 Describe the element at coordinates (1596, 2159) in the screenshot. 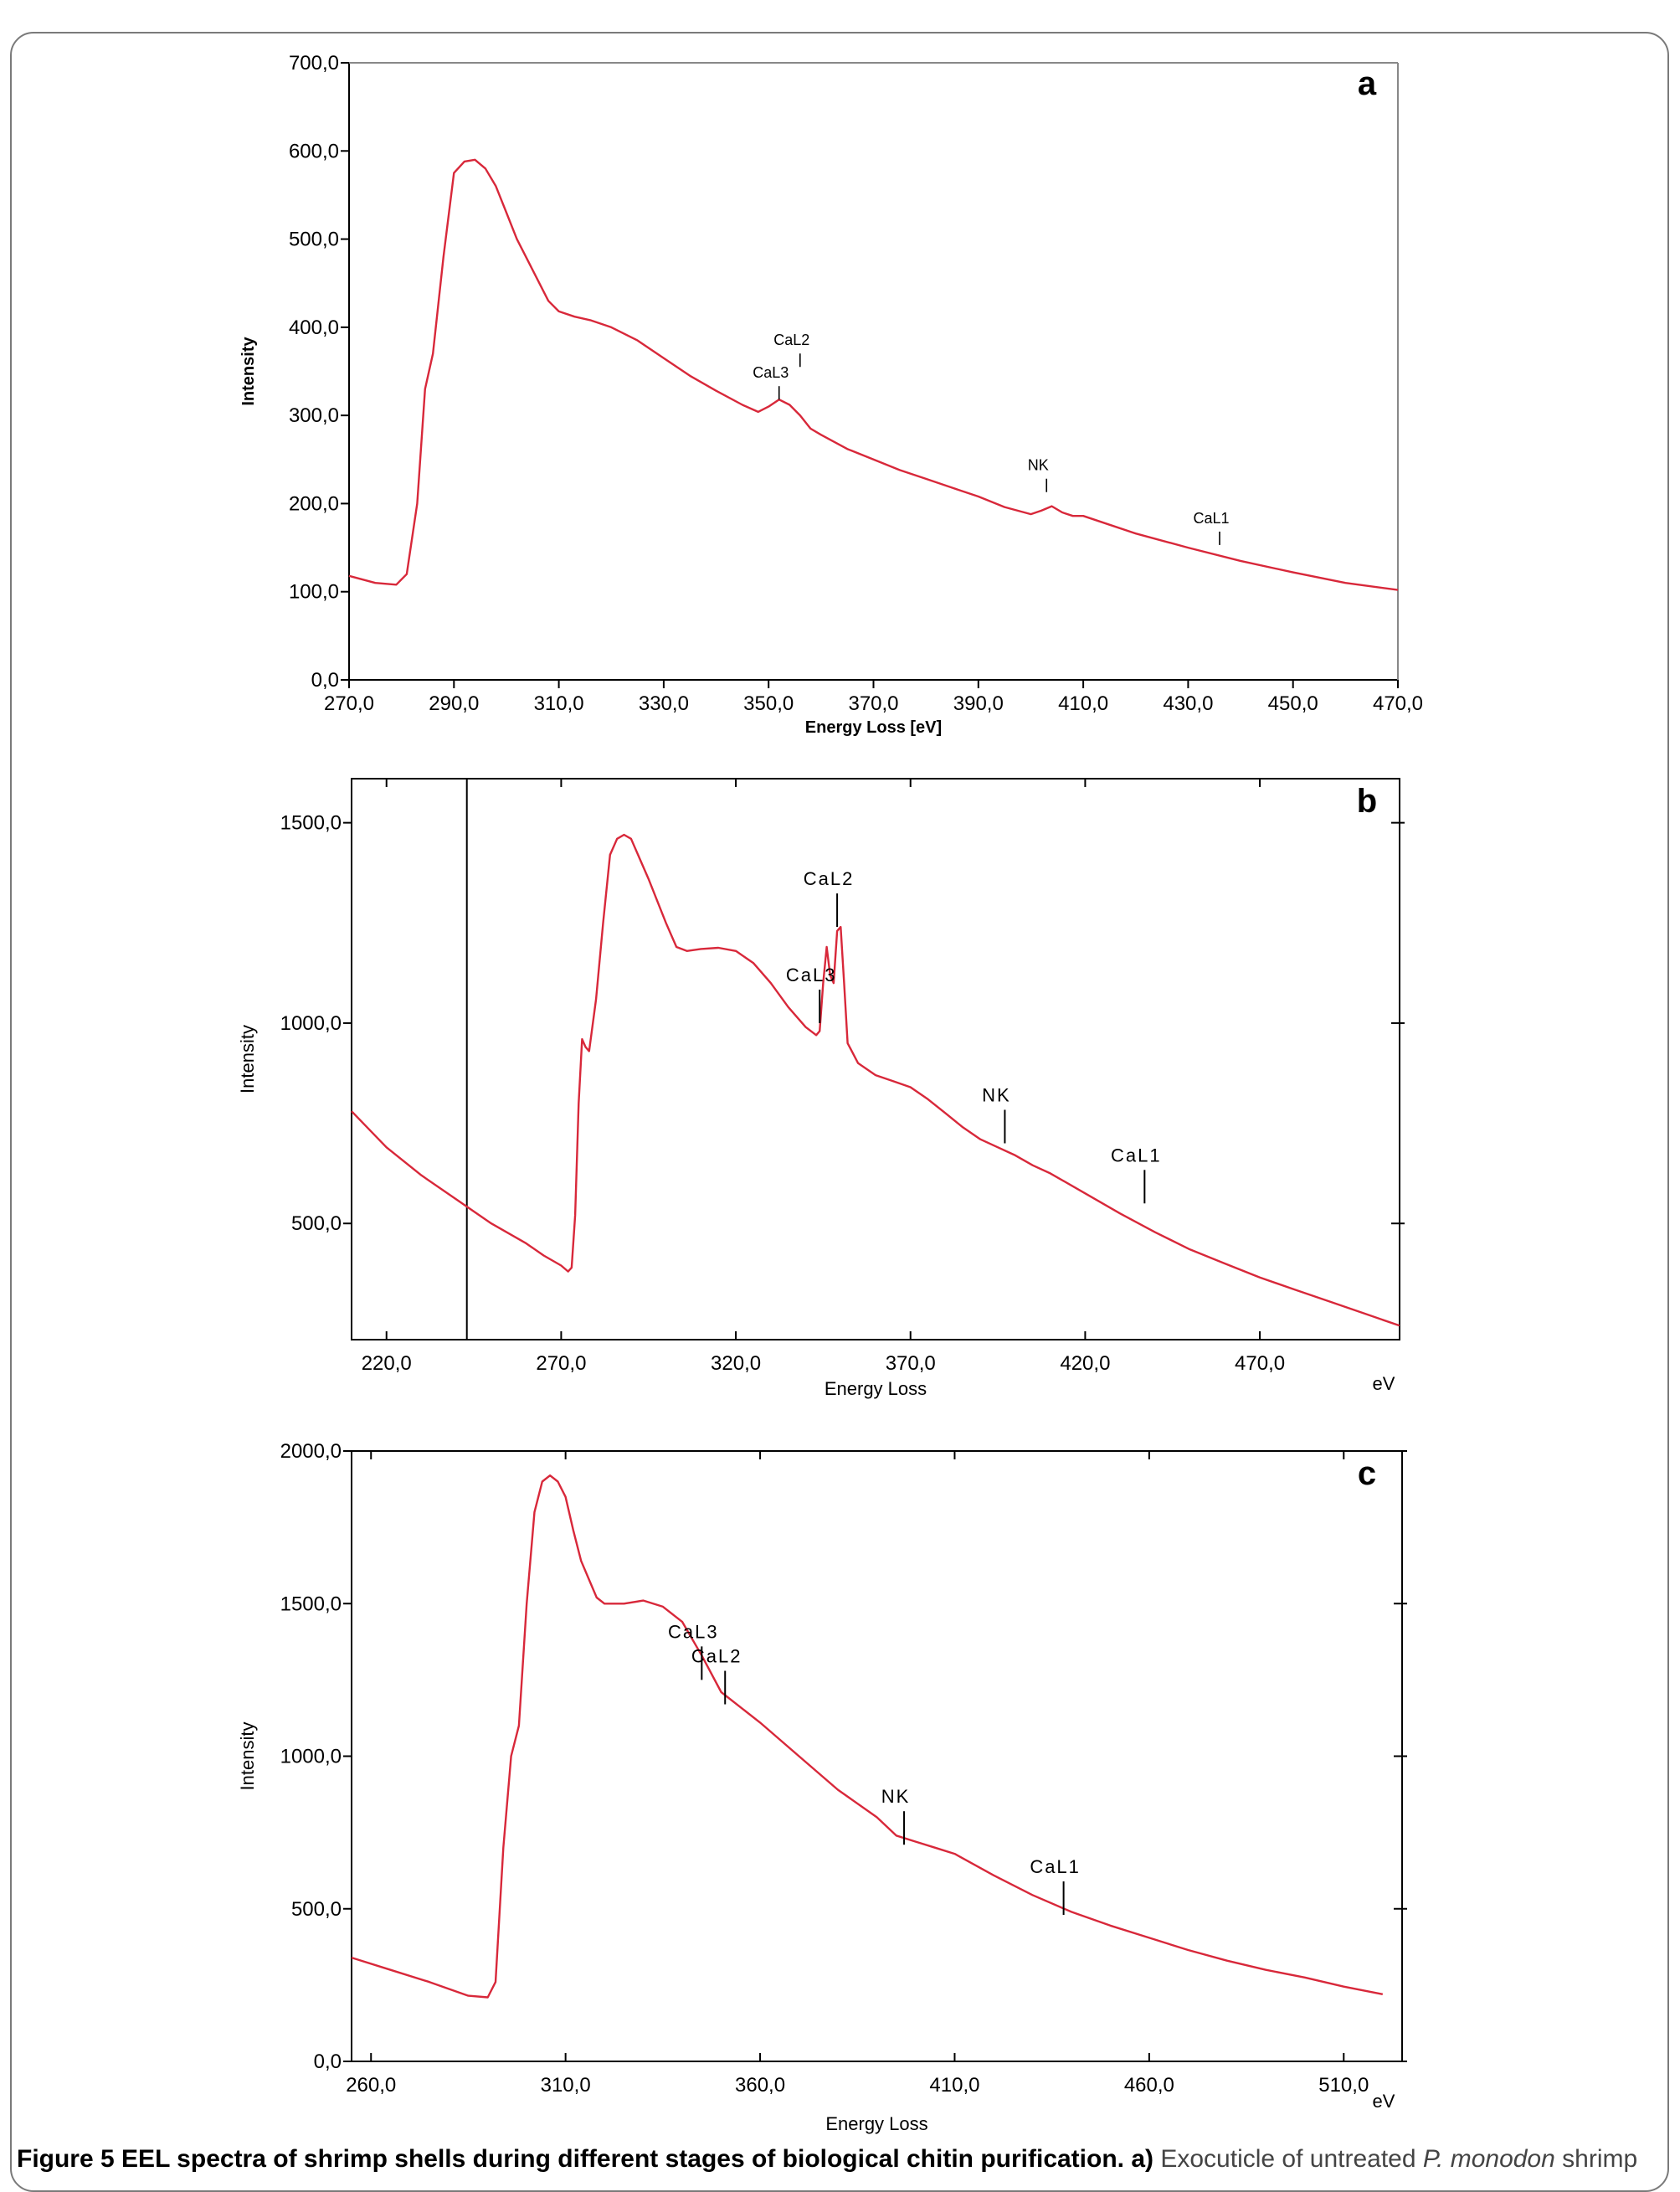

I see `caption-tail: shrimp` at that location.